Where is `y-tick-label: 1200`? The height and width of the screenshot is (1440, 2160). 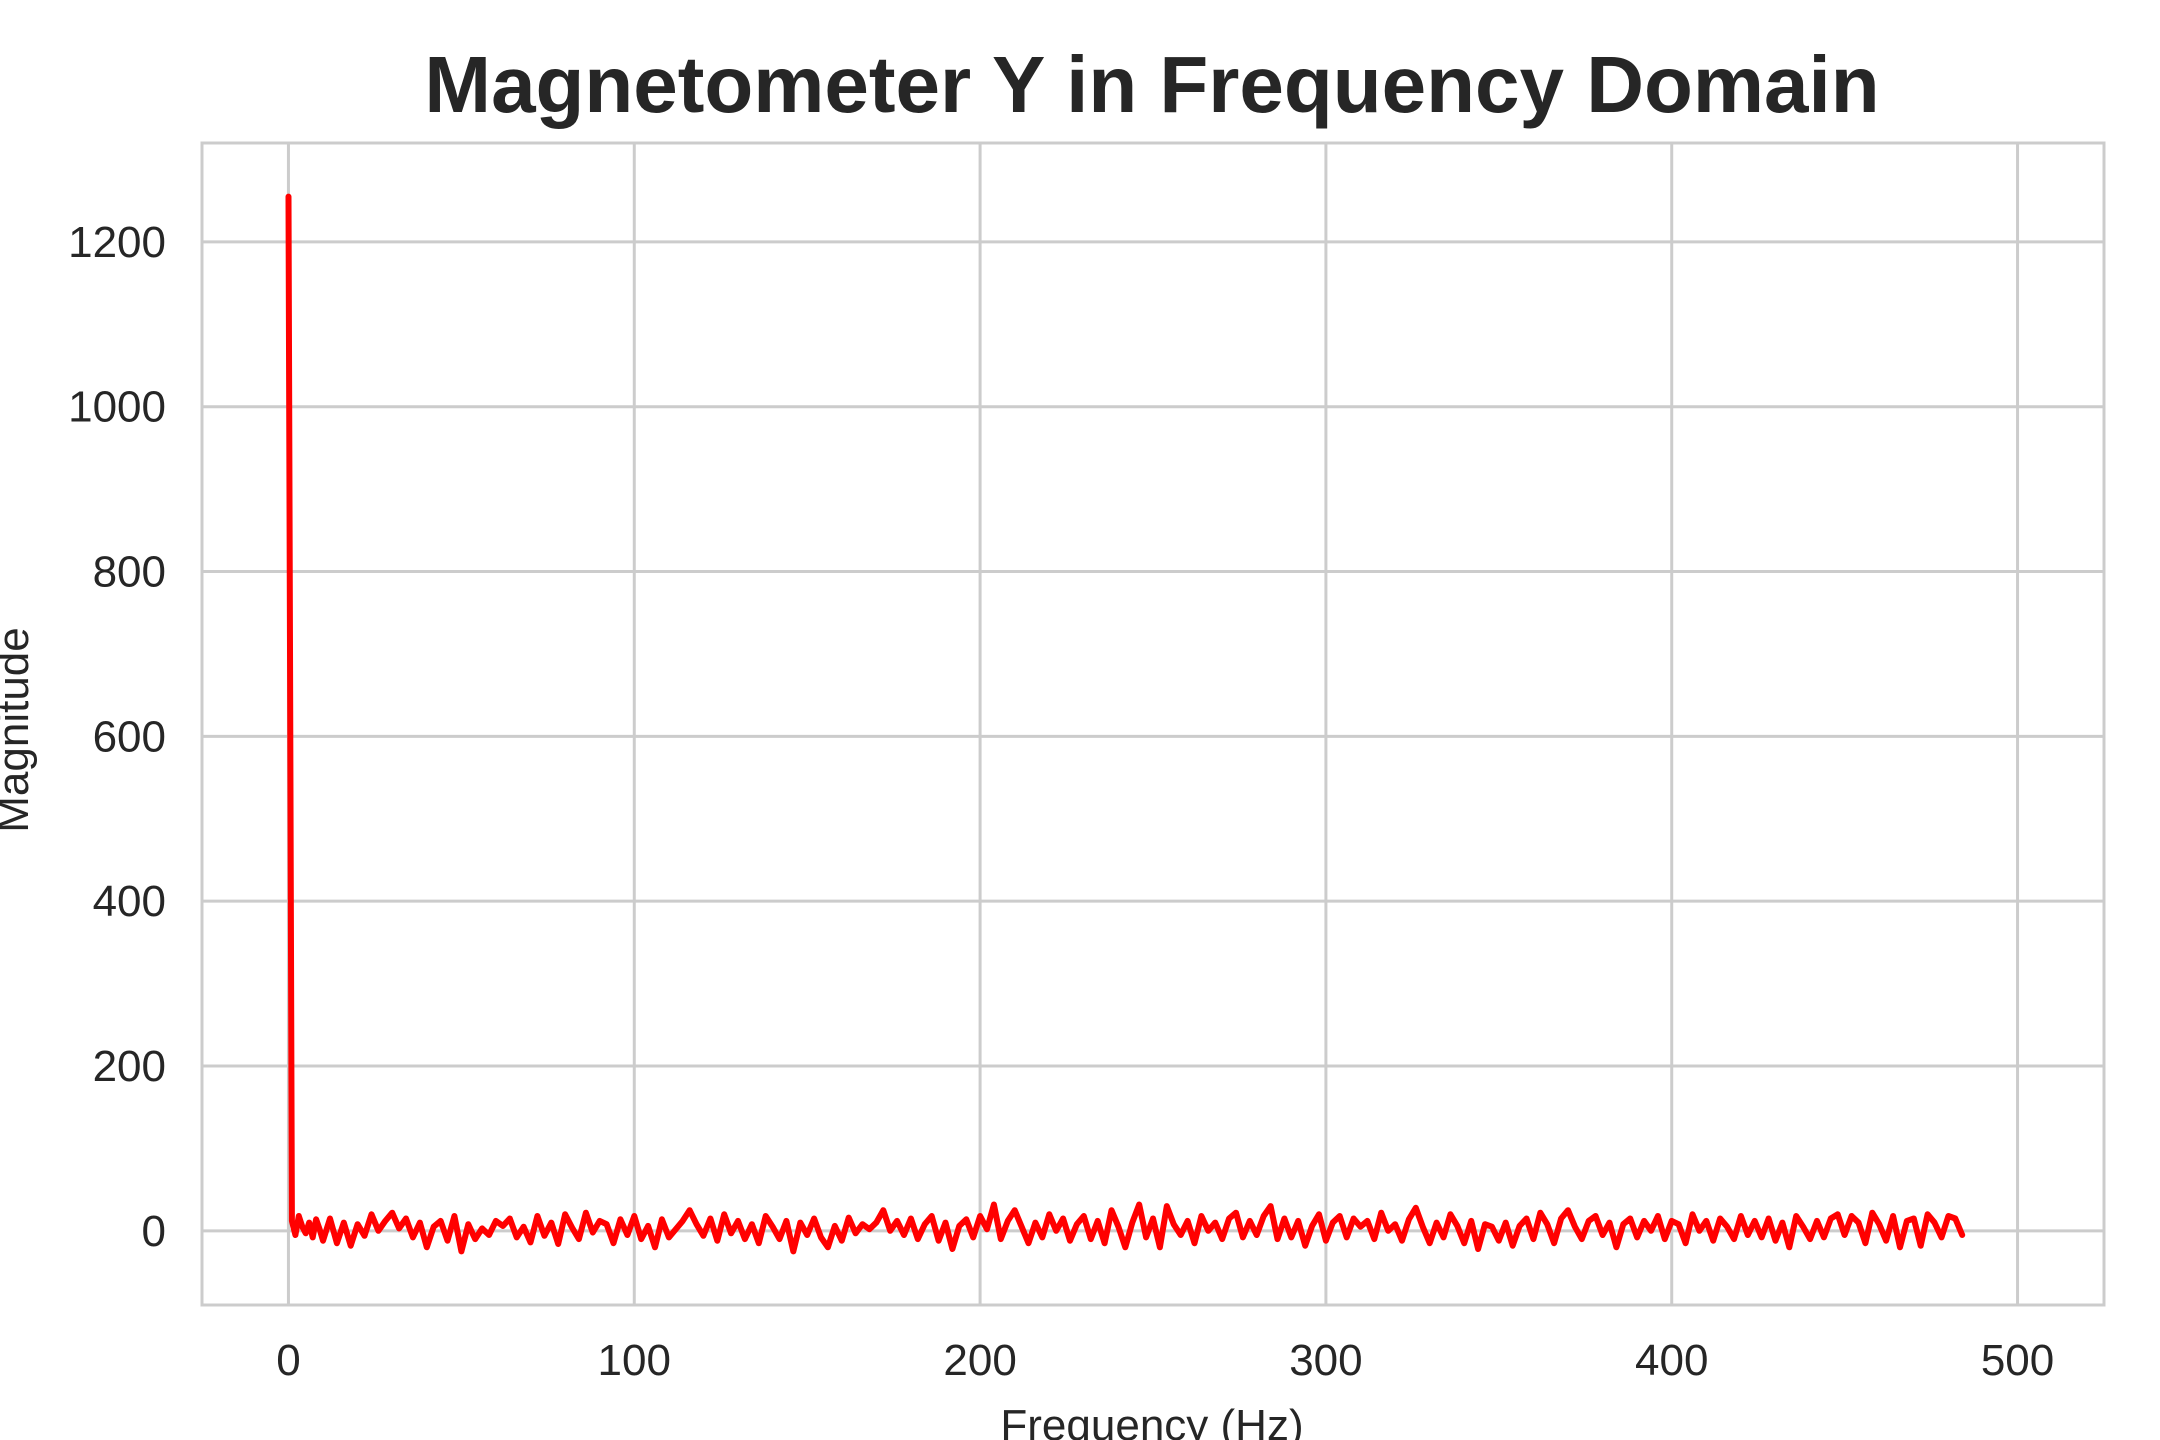 y-tick-label: 1200 is located at coordinates (117, 242).